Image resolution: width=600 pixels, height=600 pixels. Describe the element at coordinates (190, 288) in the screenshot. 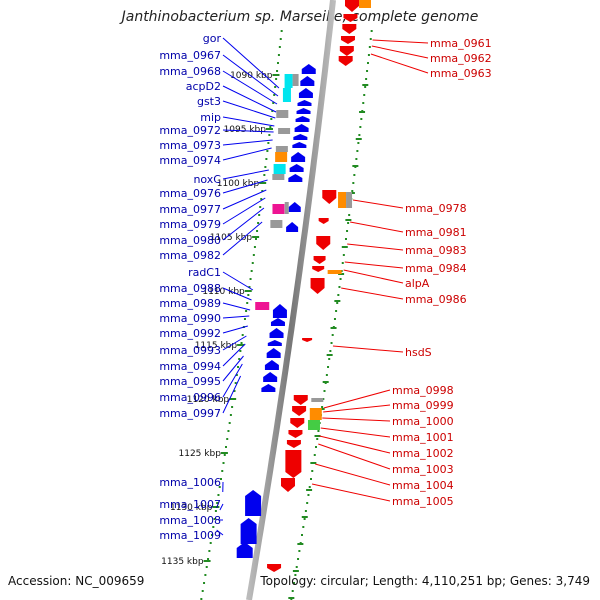

I see `left-gene-label: mma_0988` at that location.